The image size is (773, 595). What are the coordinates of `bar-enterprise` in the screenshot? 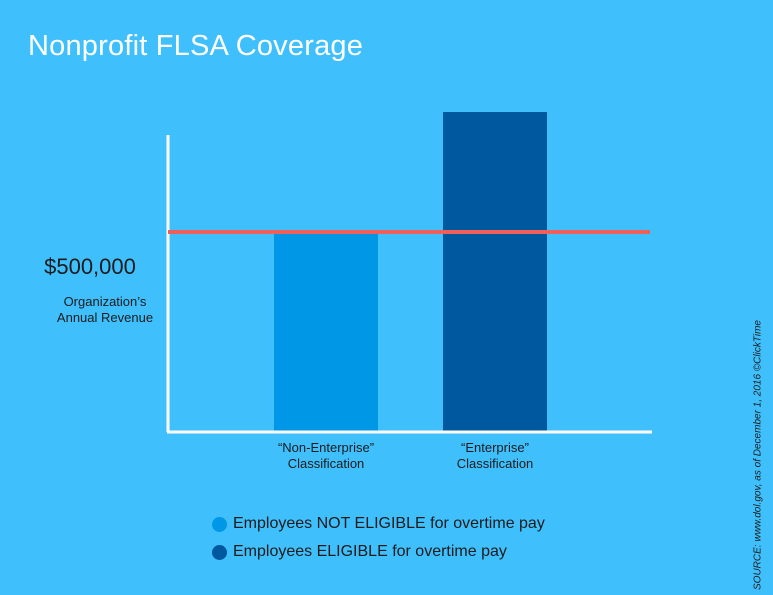 It's located at (495, 272).